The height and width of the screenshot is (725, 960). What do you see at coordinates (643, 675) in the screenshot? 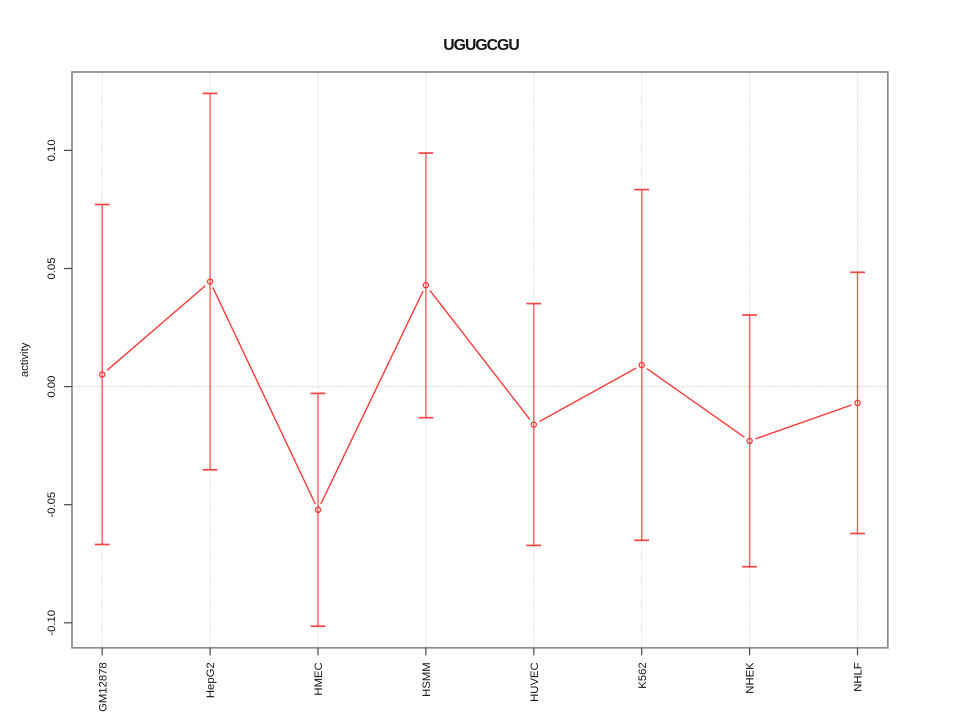
I see `svg-text: K562` at bounding box center [643, 675].